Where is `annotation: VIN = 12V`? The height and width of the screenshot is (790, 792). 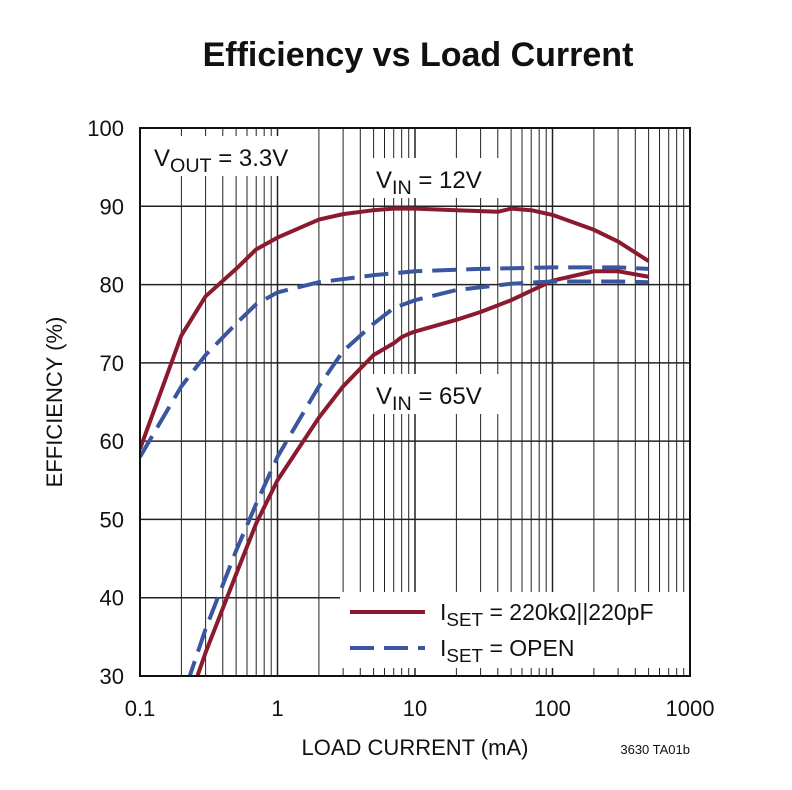 annotation: VIN = 12V is located at coordinates (429, 183).